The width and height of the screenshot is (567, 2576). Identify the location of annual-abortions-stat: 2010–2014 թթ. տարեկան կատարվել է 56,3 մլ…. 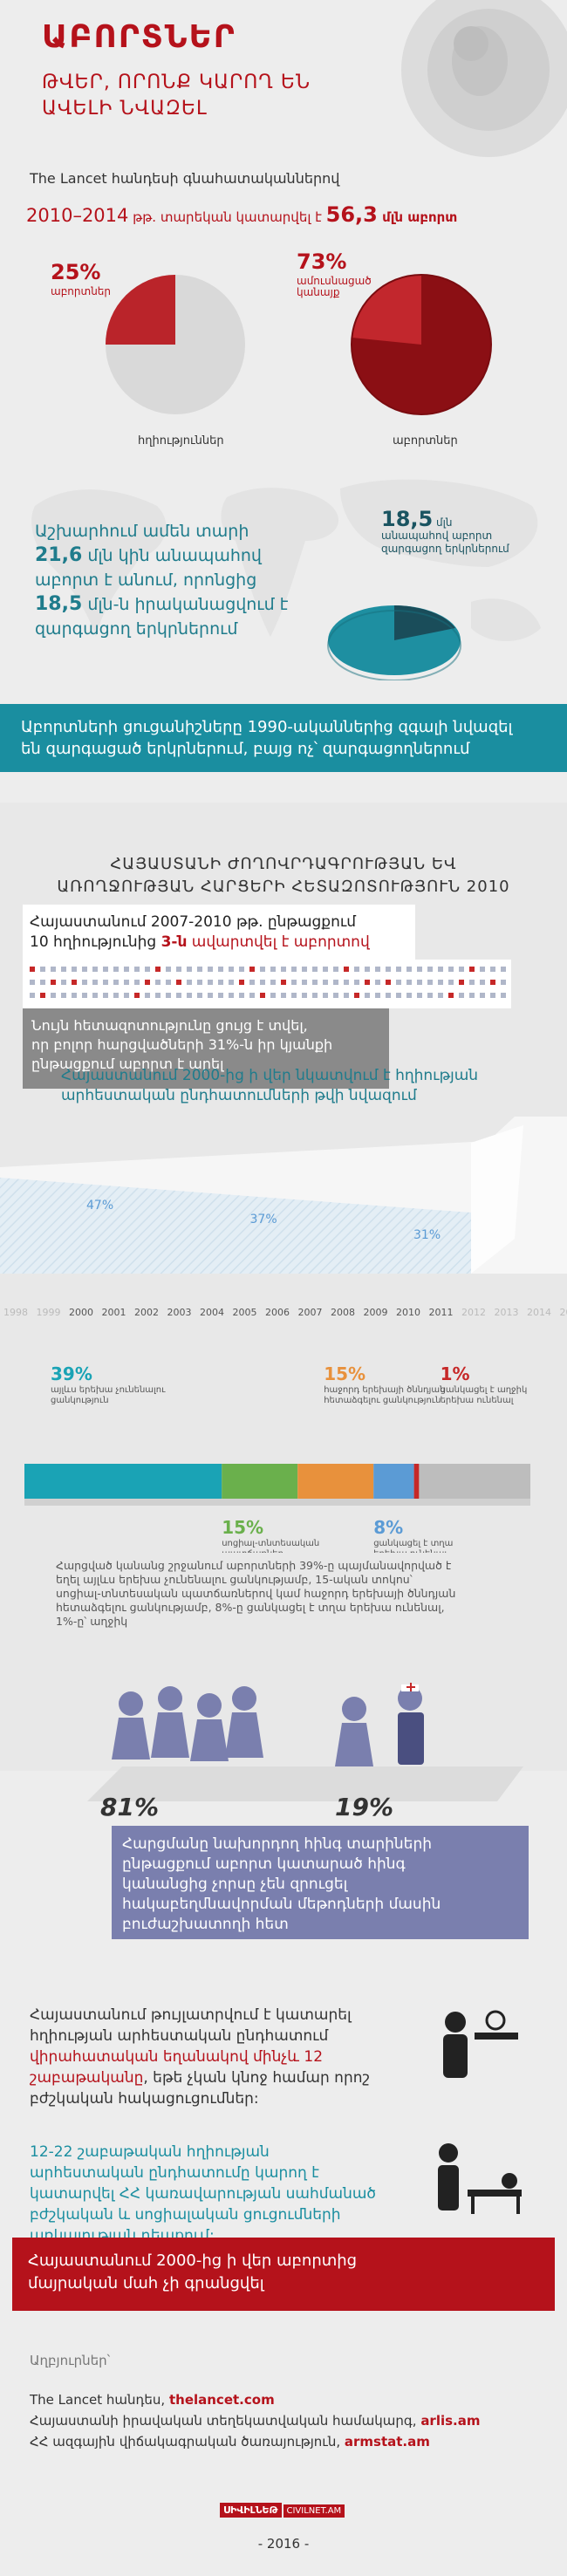
(241, 214).